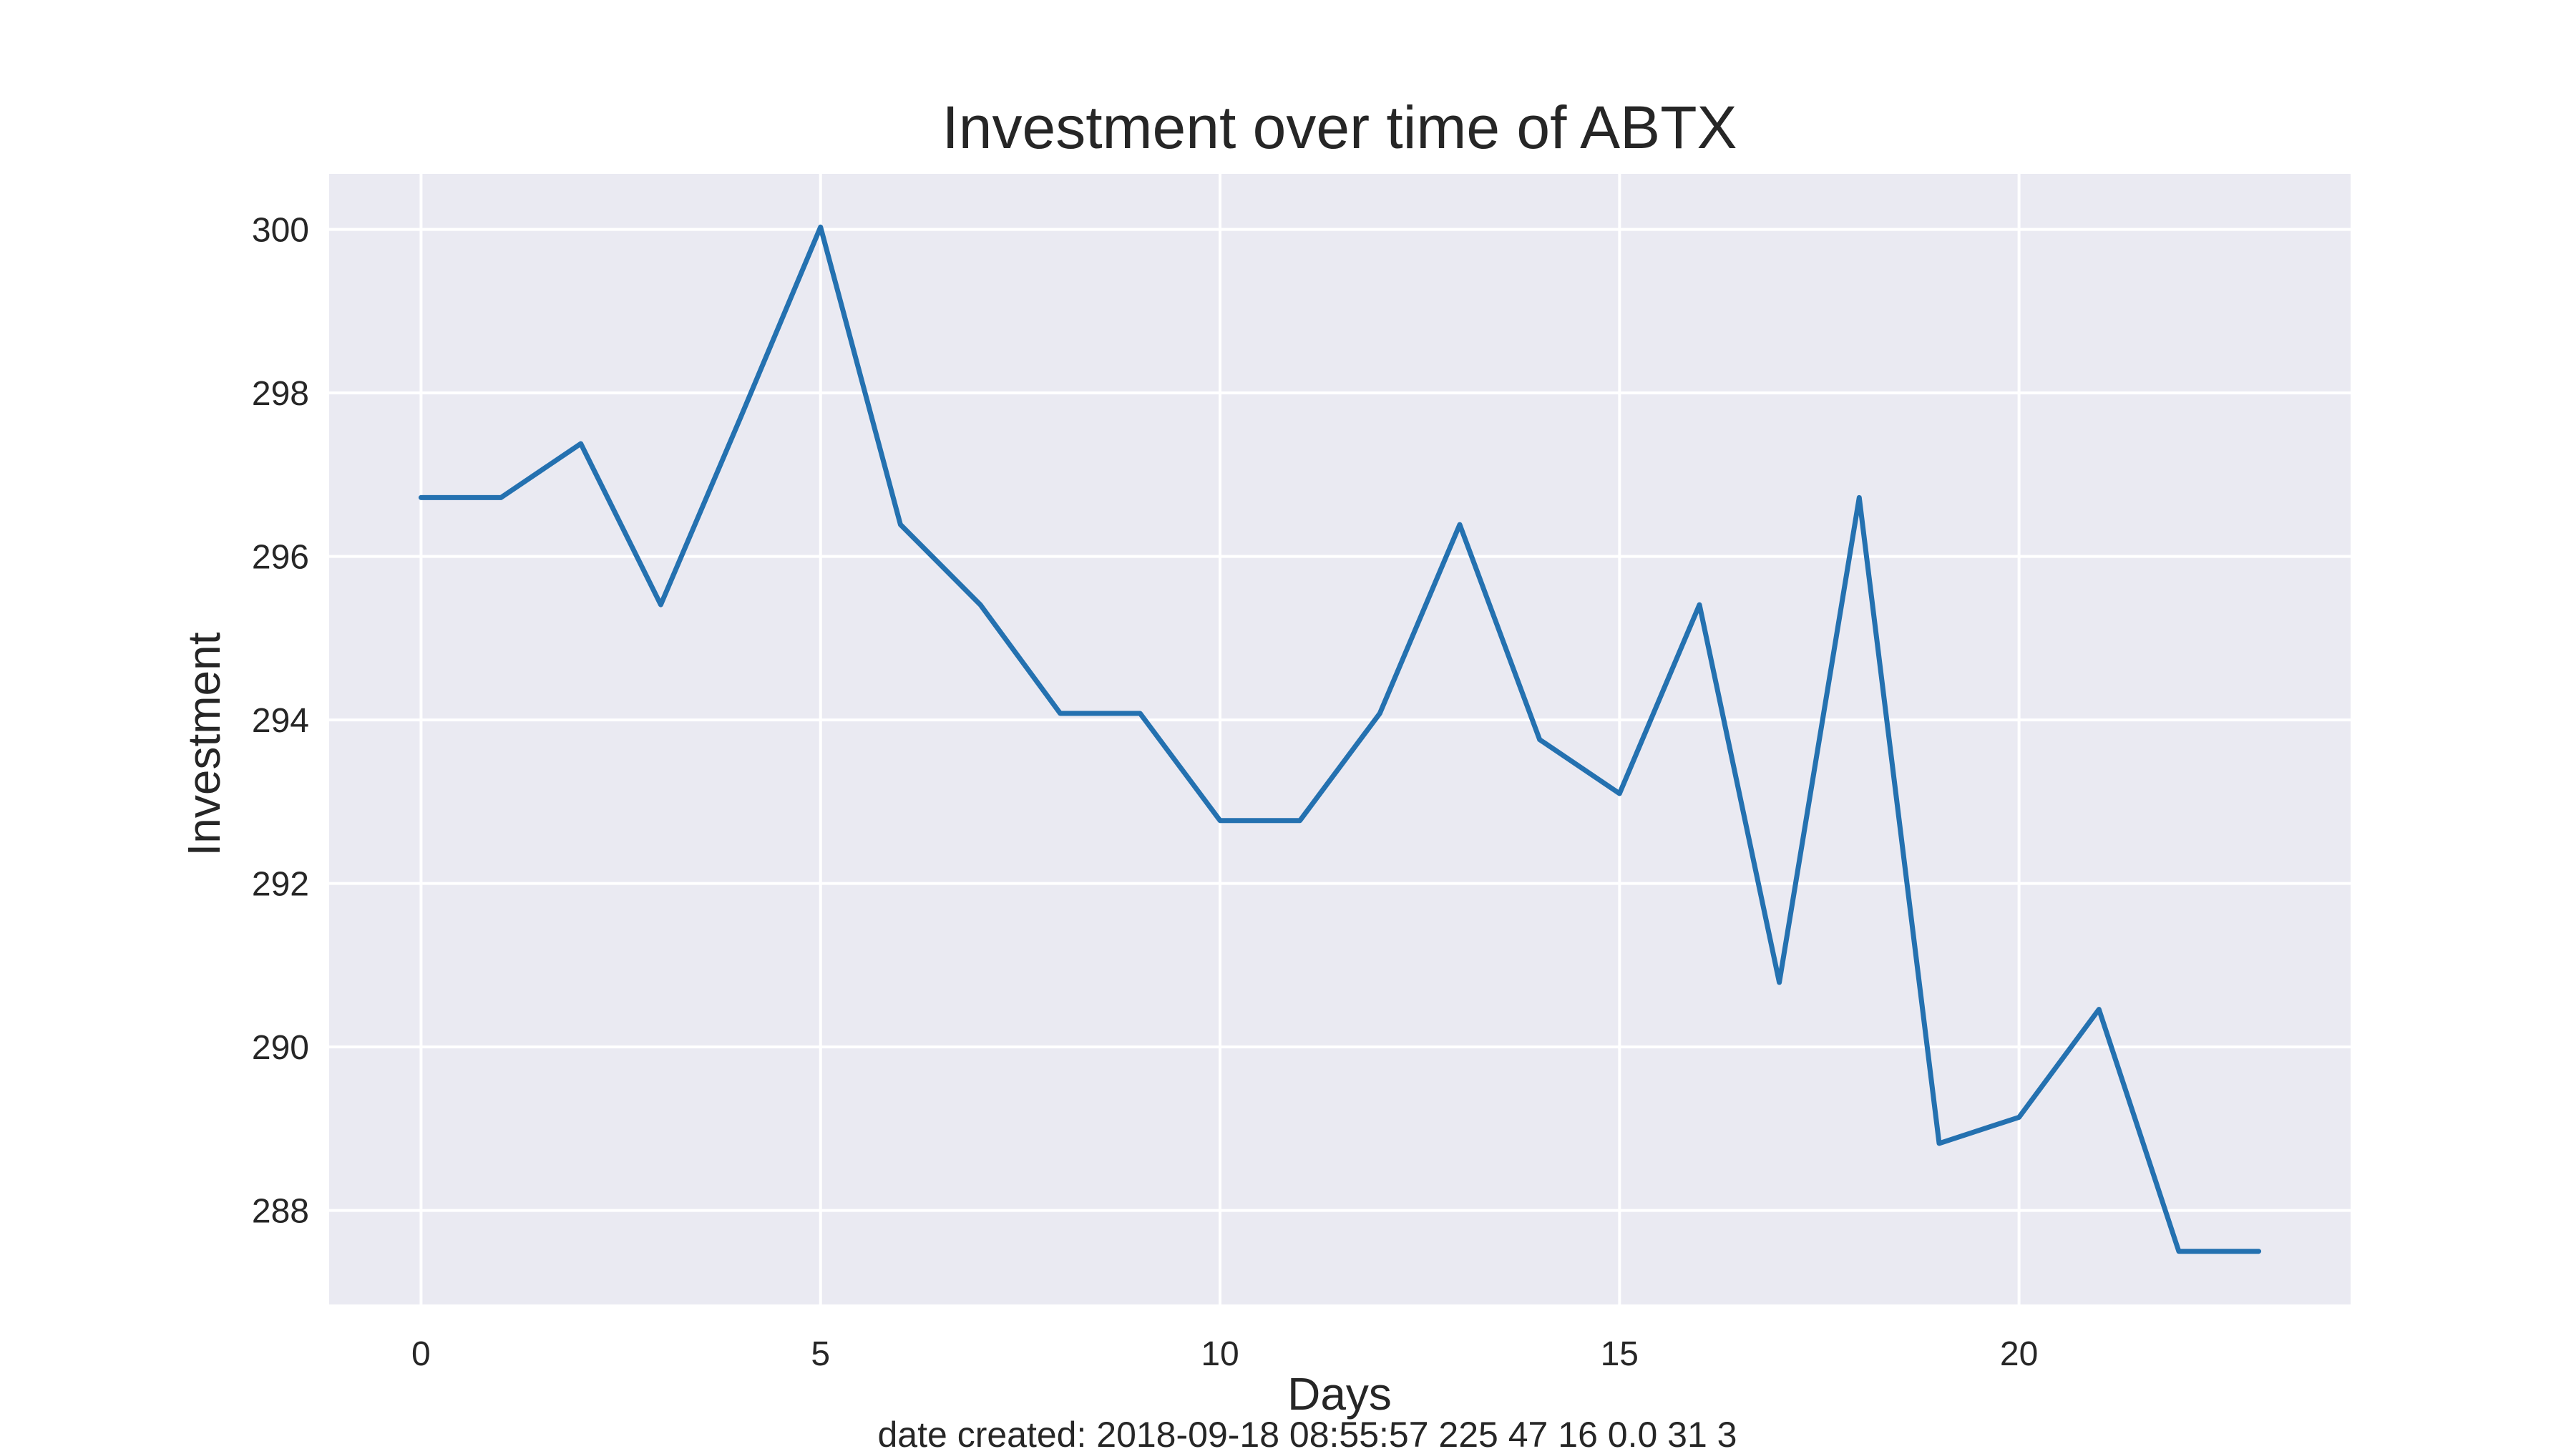 Image resolution: width=2576 pixels, height=1449 pixels. I want to click on y-tick-label: 300, so click(280, 231).